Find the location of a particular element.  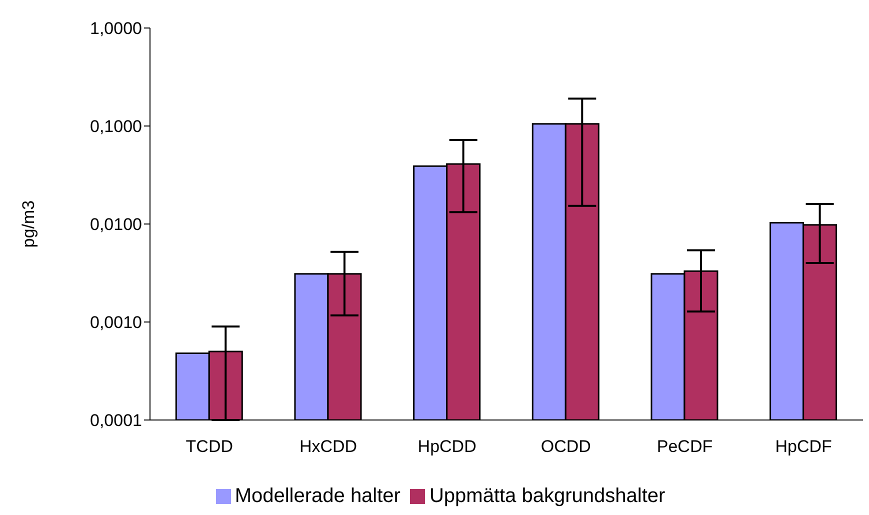

x-tick-label: HxCDD is located at coordinates (328, 446).